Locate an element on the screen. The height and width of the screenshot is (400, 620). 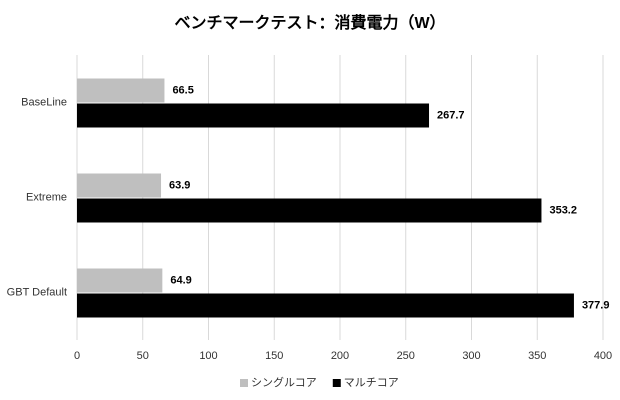
y-tick-label: Extreme is located at coordinates (46, 197).